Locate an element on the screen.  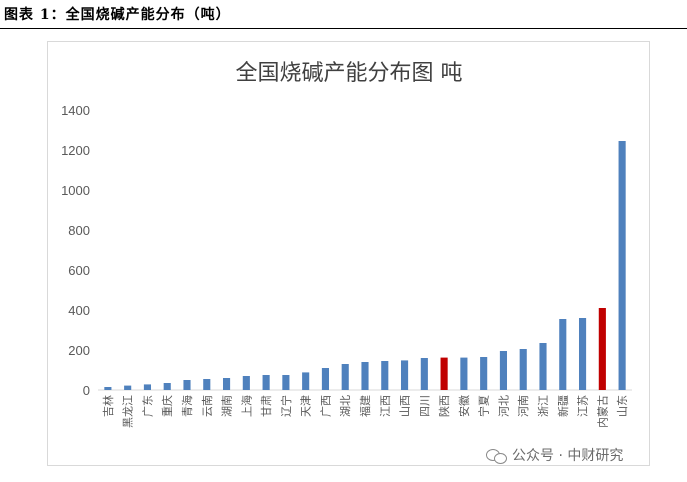
x-tick-label: 青海 is located at coordinates (187, 406).